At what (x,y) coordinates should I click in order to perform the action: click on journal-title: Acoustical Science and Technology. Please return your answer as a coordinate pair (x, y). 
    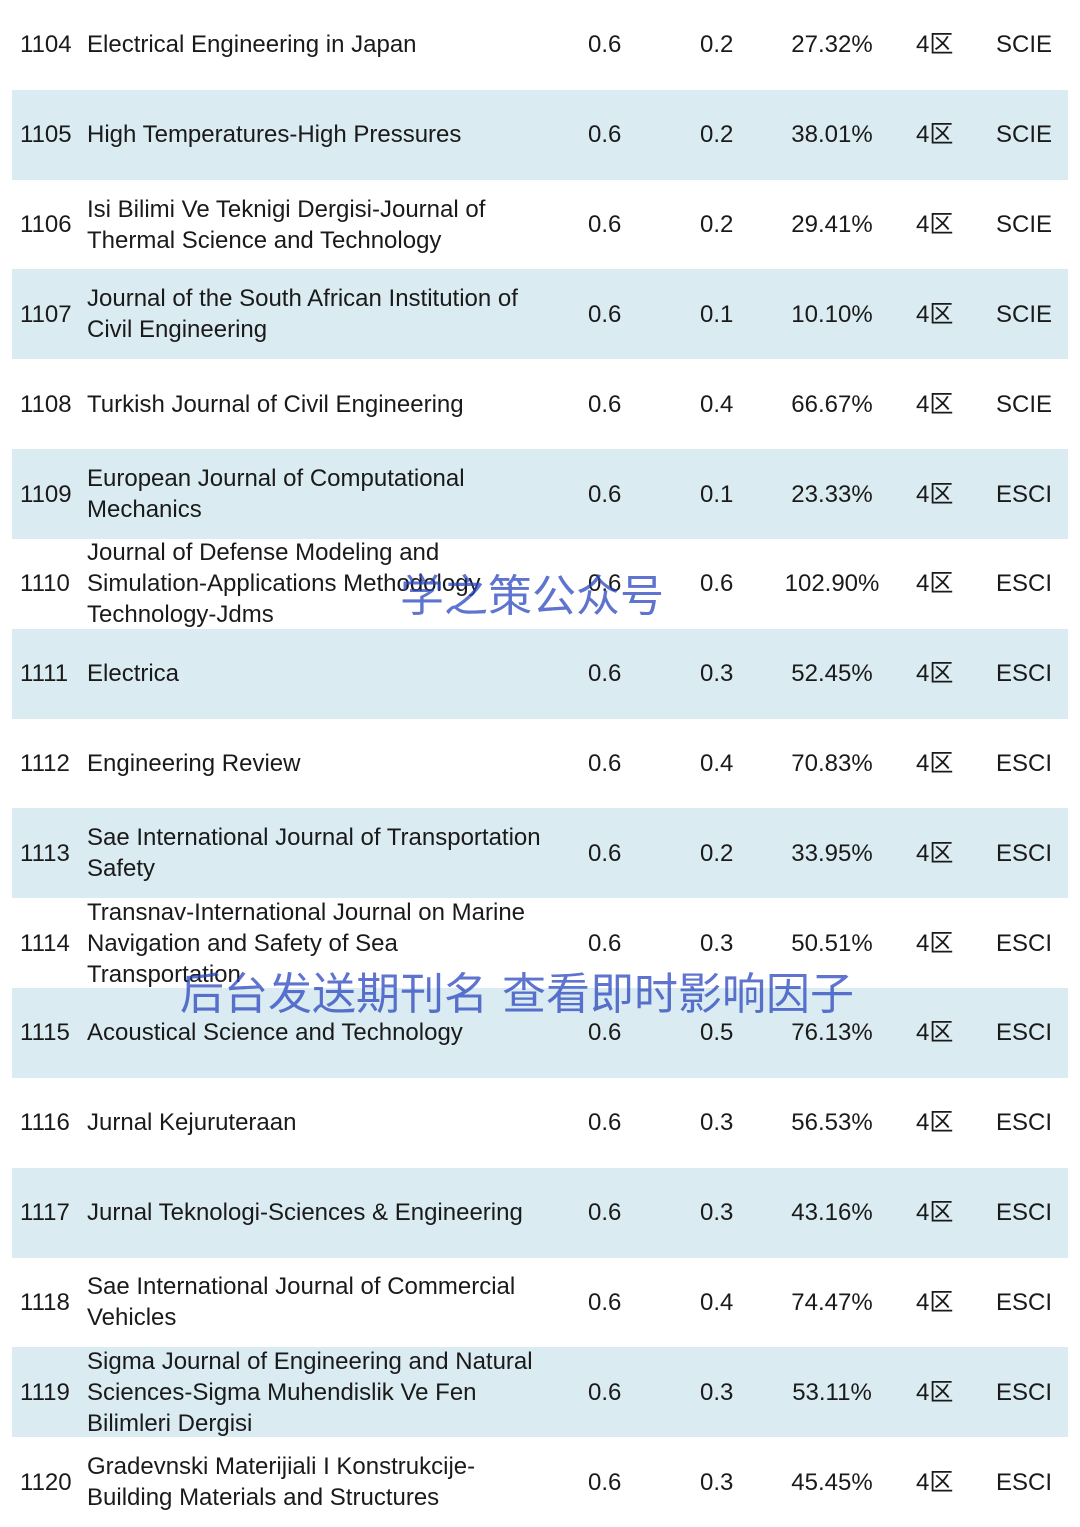
    Looking at the image, I should click on (275, 1033).